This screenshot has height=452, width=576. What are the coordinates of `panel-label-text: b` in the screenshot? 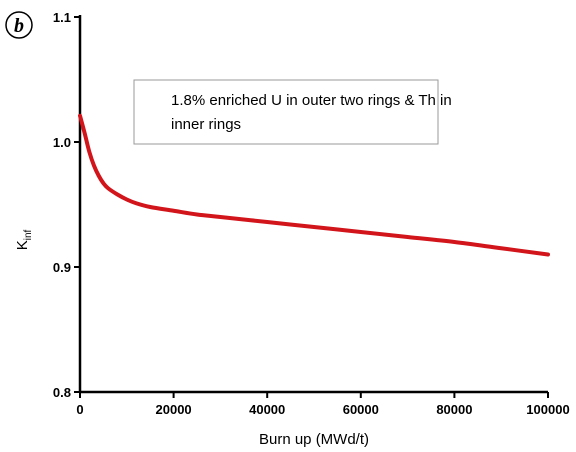 It's located at (19, 26).